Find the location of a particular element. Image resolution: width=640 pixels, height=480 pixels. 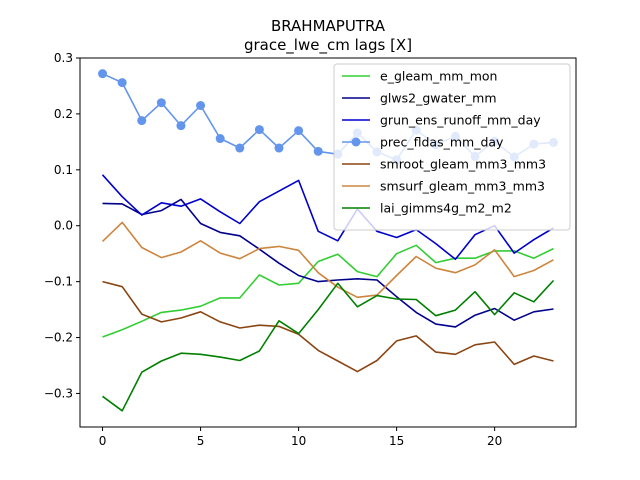

x-axis-ticks: 0 5 10 15 20 is located at coordinates (300, 437).